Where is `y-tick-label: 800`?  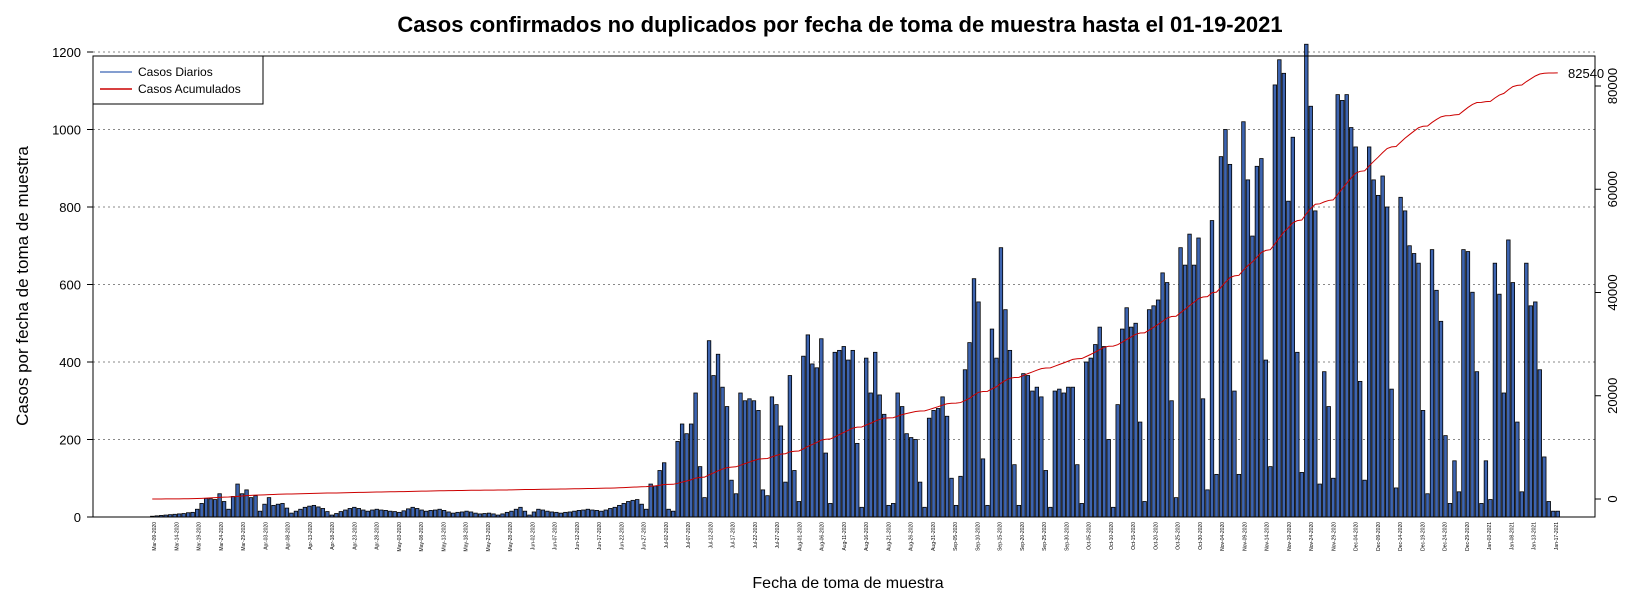 y-tick-label: 800 is located at coordinates (70, 207).